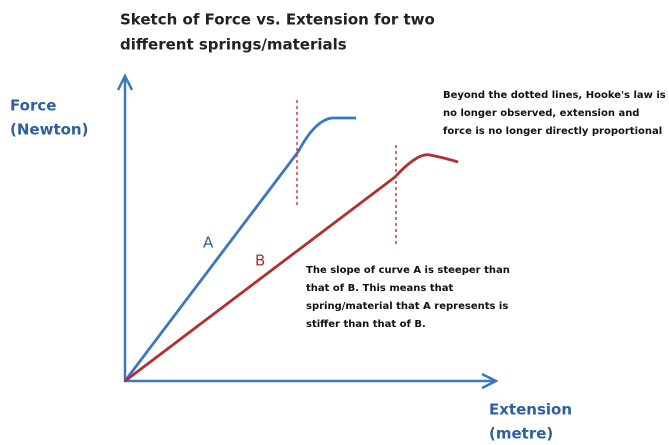 This screenshot has height=445, width=669. I want to click on annotation-line: stiffer than that of B., so click(366, 324).